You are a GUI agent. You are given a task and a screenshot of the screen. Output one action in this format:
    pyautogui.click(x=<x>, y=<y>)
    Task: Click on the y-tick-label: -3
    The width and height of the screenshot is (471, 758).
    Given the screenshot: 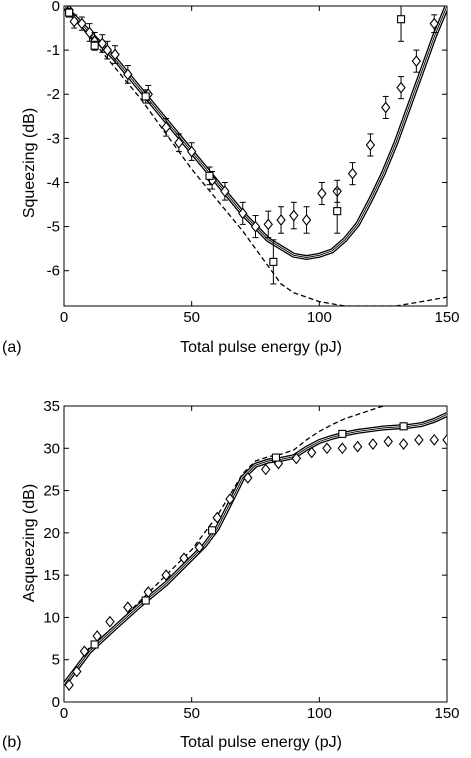 What is the action you would take?
    pyautogui.click(x=53, y=138)
    